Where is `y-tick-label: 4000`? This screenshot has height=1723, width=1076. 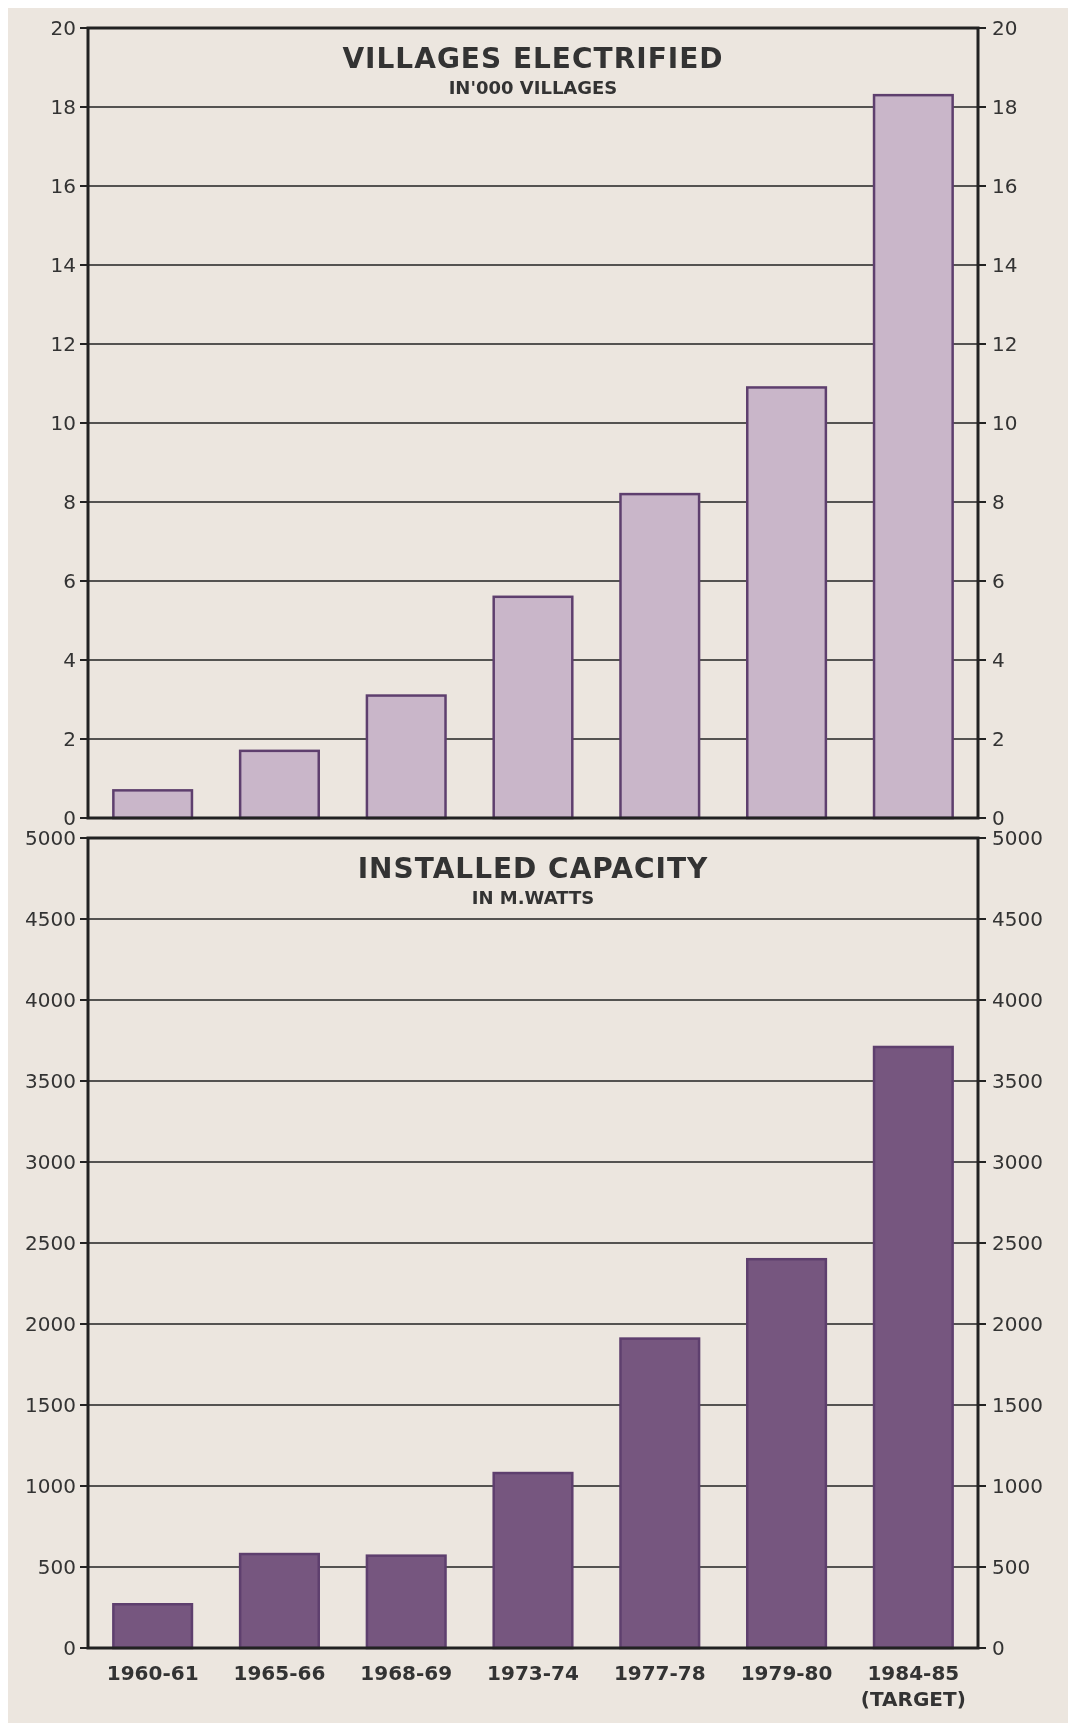 y-tick-label: 4000 is located at coordinates (50, 1000).